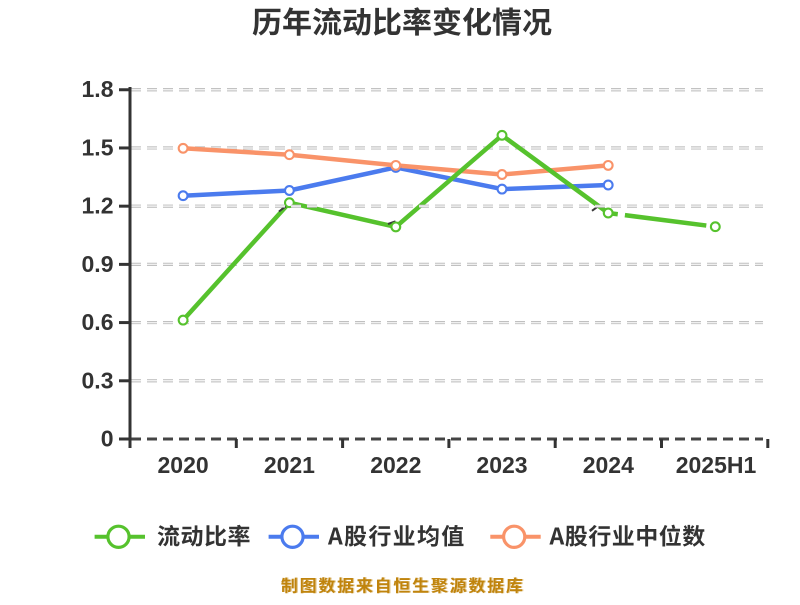 The height and width of the screenshot is (605, 800). I want to click on svg-text: 2020, so click(183, 465).